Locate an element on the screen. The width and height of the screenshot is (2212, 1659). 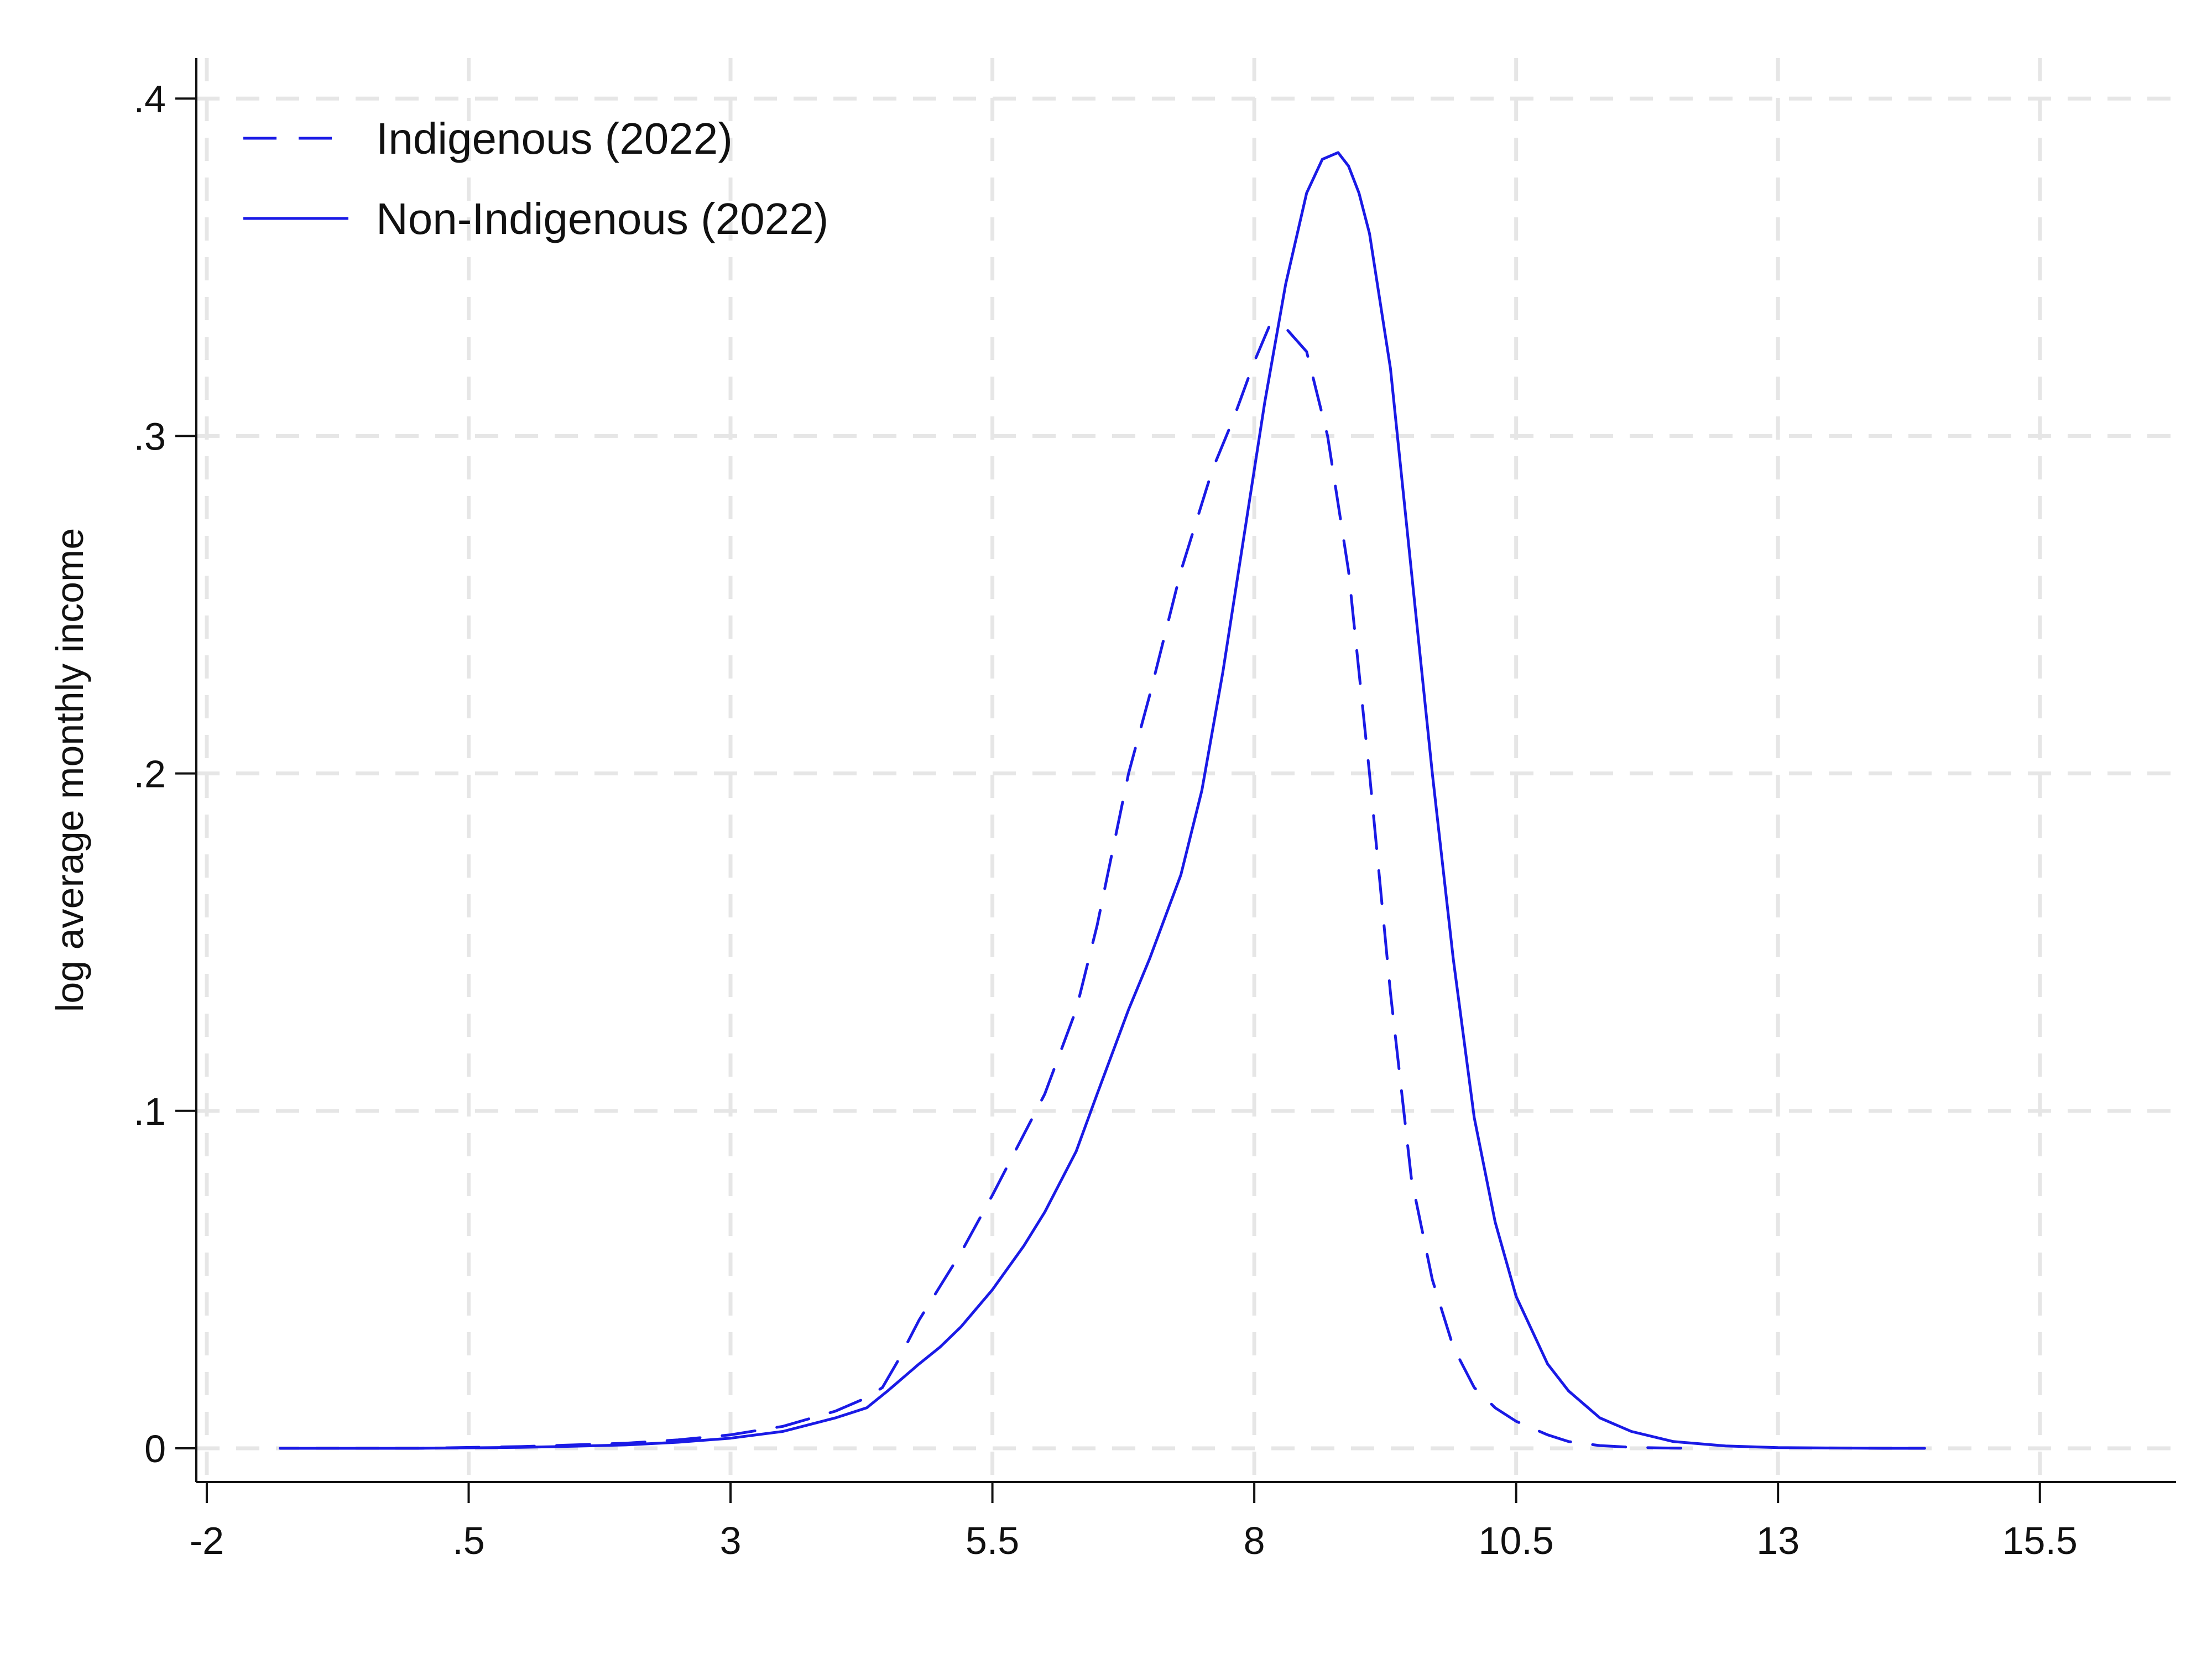
y-tick-label: 0 is located at coordinates (155, 1449).